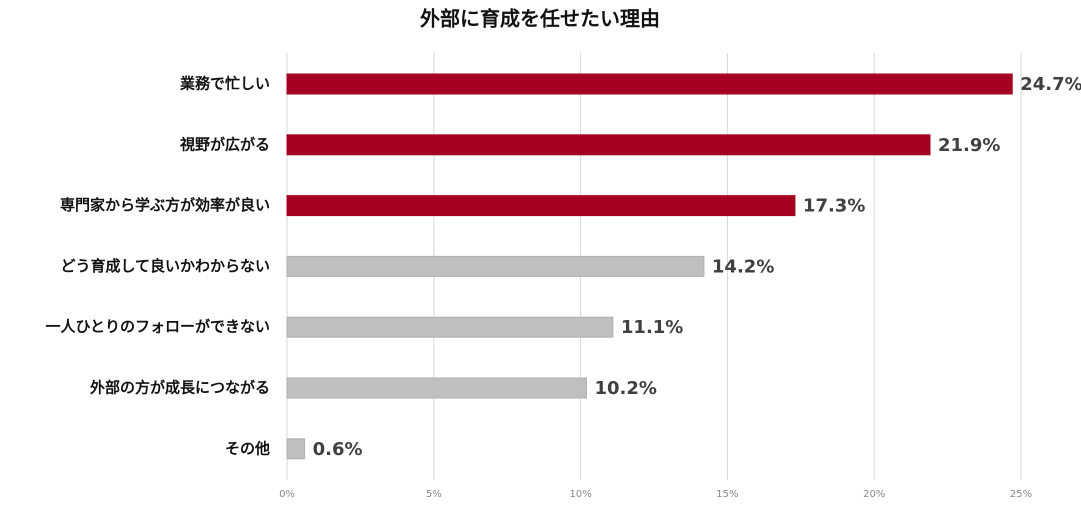 Image resolution: width=1081 pixels, height=514 pixels. I want to click on x-tick-label: 20%, so click(874, 494).